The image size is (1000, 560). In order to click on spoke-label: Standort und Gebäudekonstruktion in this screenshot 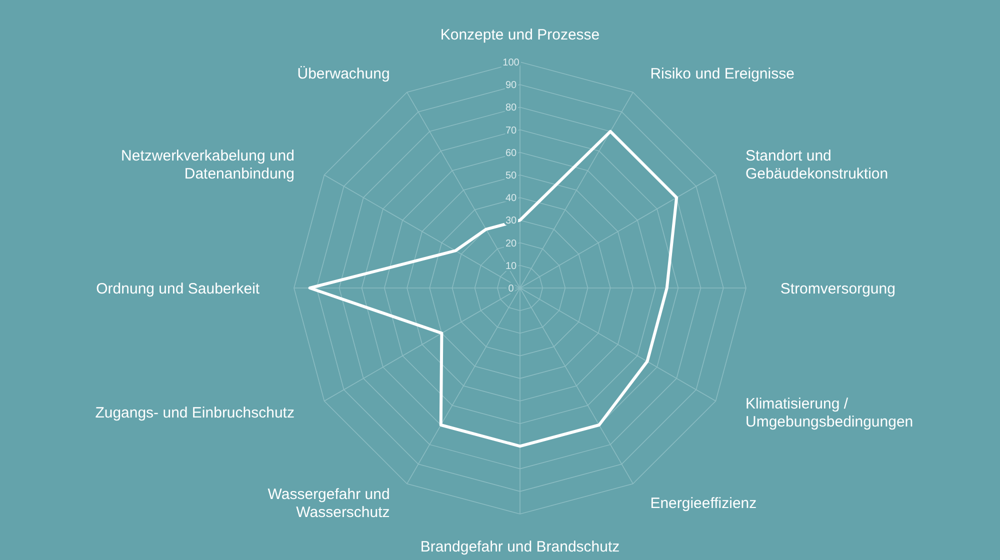, I will do `click(817, 164)`.